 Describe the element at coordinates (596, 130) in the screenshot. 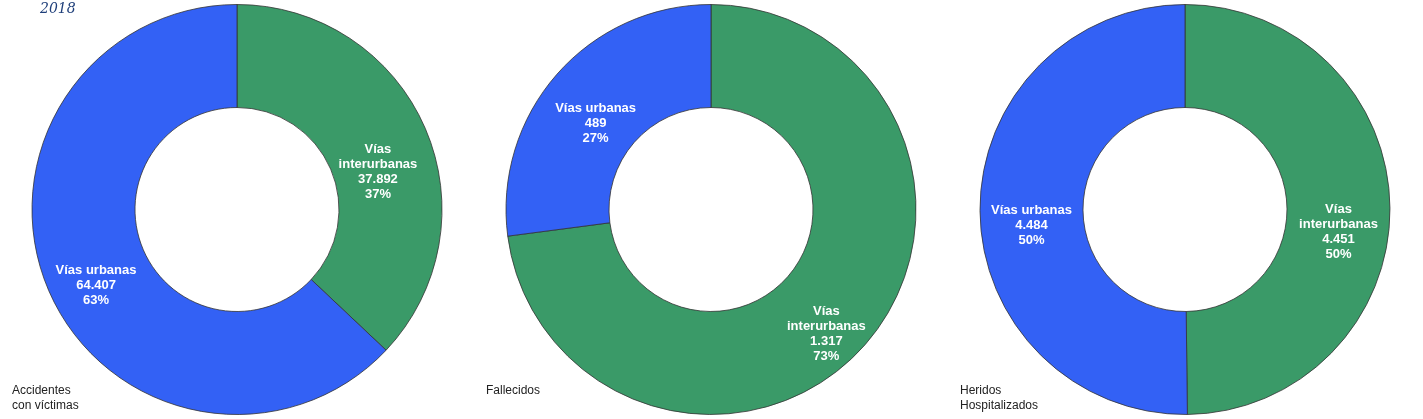

I see `data-label: 489 27%` at that location.